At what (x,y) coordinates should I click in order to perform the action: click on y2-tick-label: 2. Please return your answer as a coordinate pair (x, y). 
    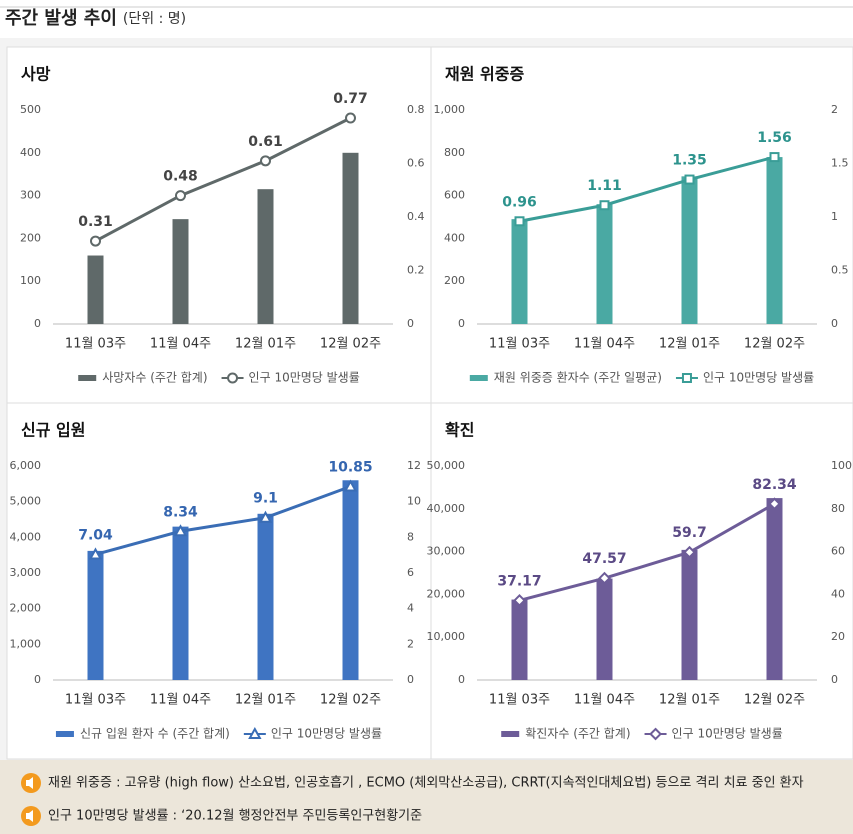
    Looking at the image, I should click on (410, 643).